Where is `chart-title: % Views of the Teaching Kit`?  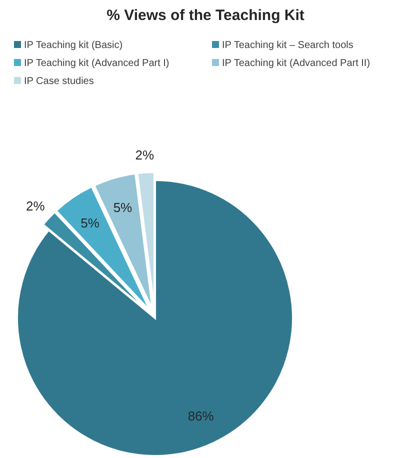
chart-title: % Views of the Teaching Kit is located at coordinates (205, 15).